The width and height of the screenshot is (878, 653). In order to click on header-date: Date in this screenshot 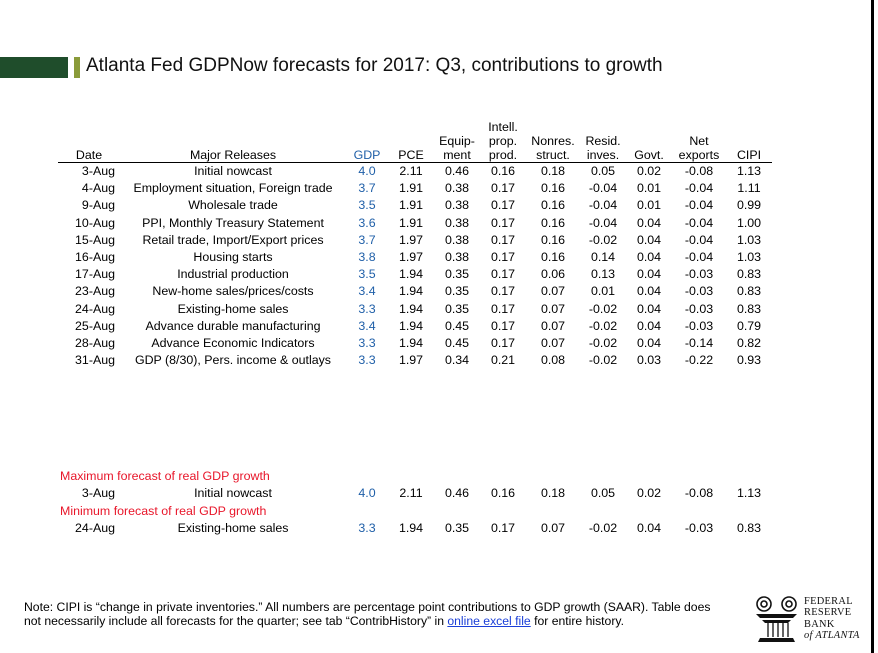, I will do `click(89, 155)`.